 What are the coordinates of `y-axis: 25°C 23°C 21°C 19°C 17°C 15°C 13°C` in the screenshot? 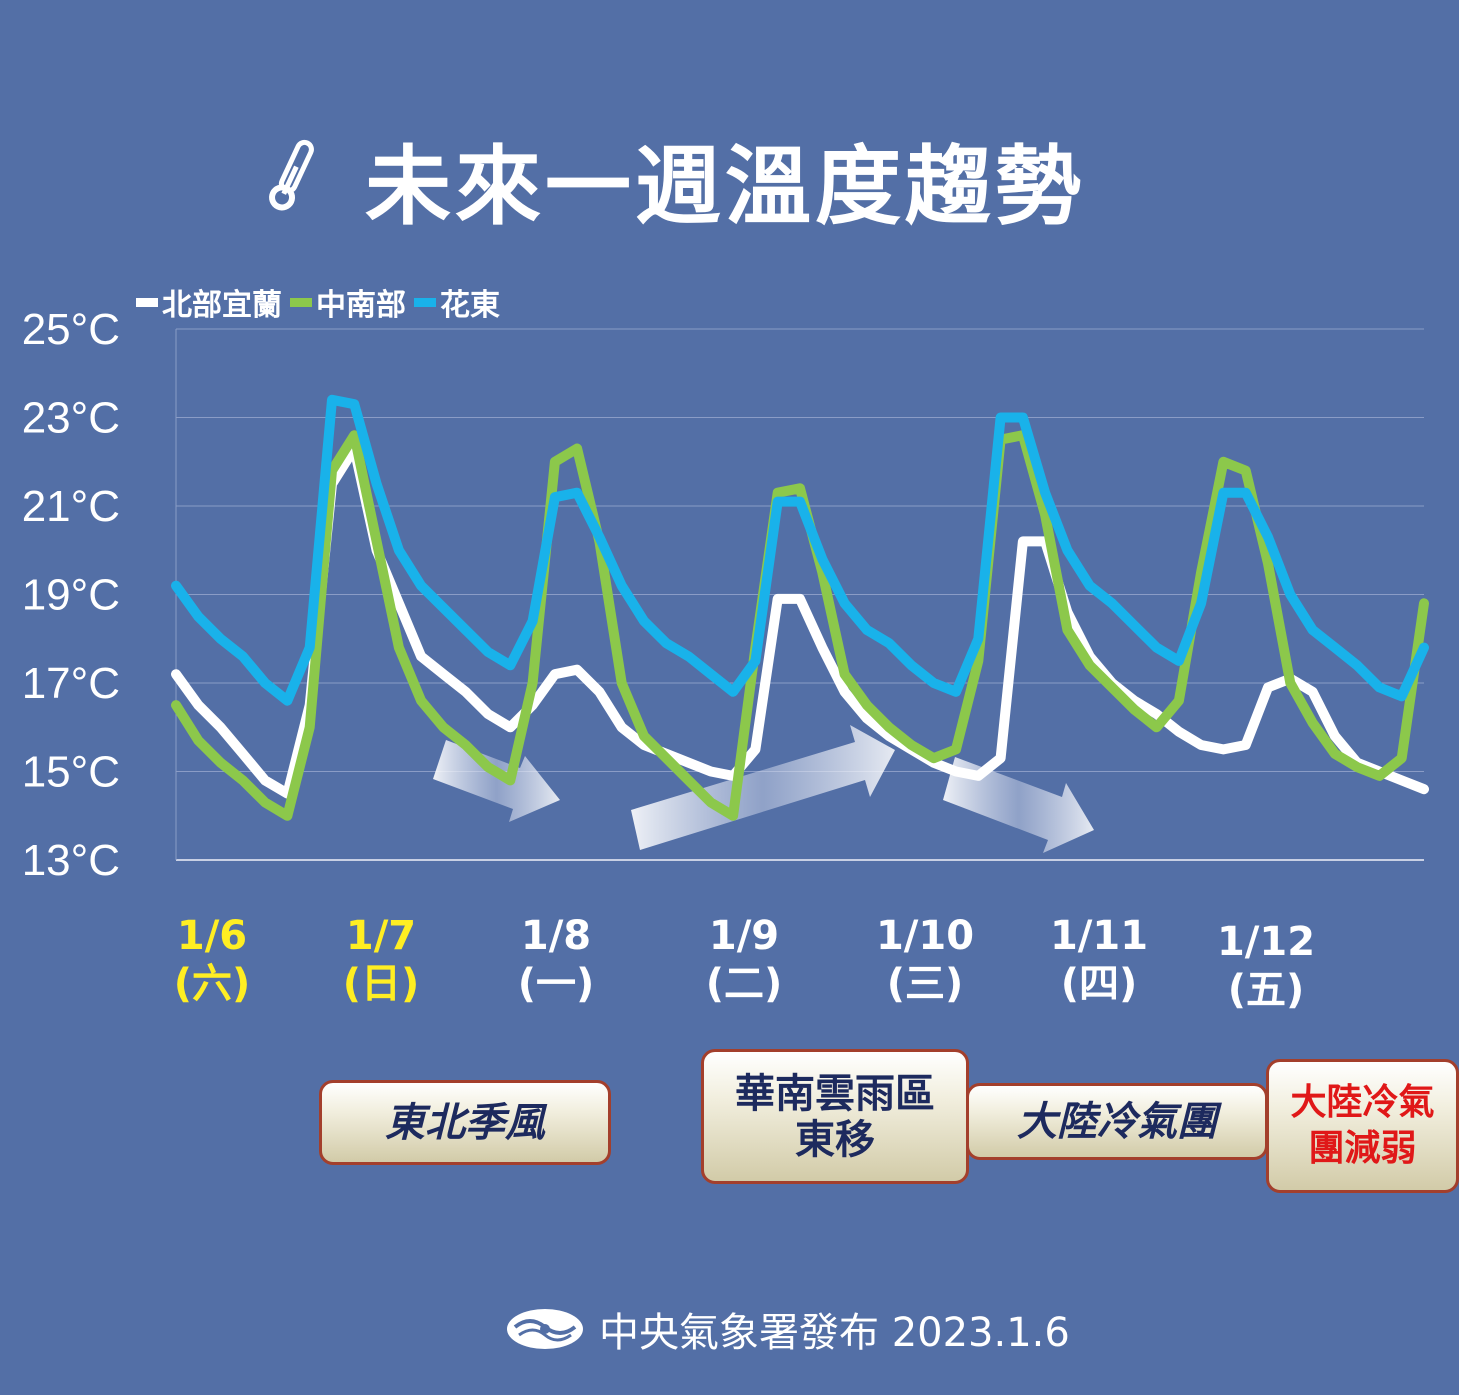 It's located at (71, 595).